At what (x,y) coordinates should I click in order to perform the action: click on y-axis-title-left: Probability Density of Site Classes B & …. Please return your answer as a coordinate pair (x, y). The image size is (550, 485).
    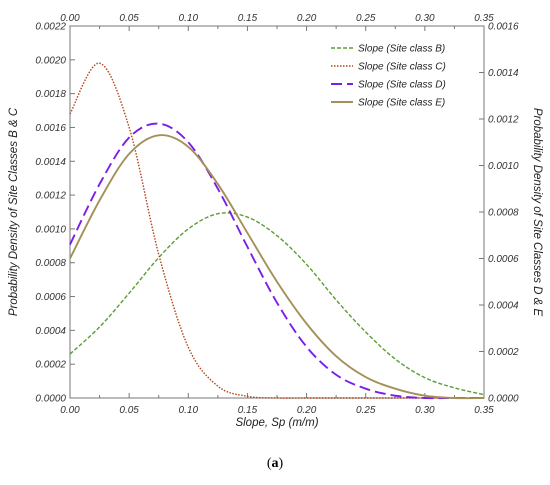
    Looking at the image, I should click on (14, 211).